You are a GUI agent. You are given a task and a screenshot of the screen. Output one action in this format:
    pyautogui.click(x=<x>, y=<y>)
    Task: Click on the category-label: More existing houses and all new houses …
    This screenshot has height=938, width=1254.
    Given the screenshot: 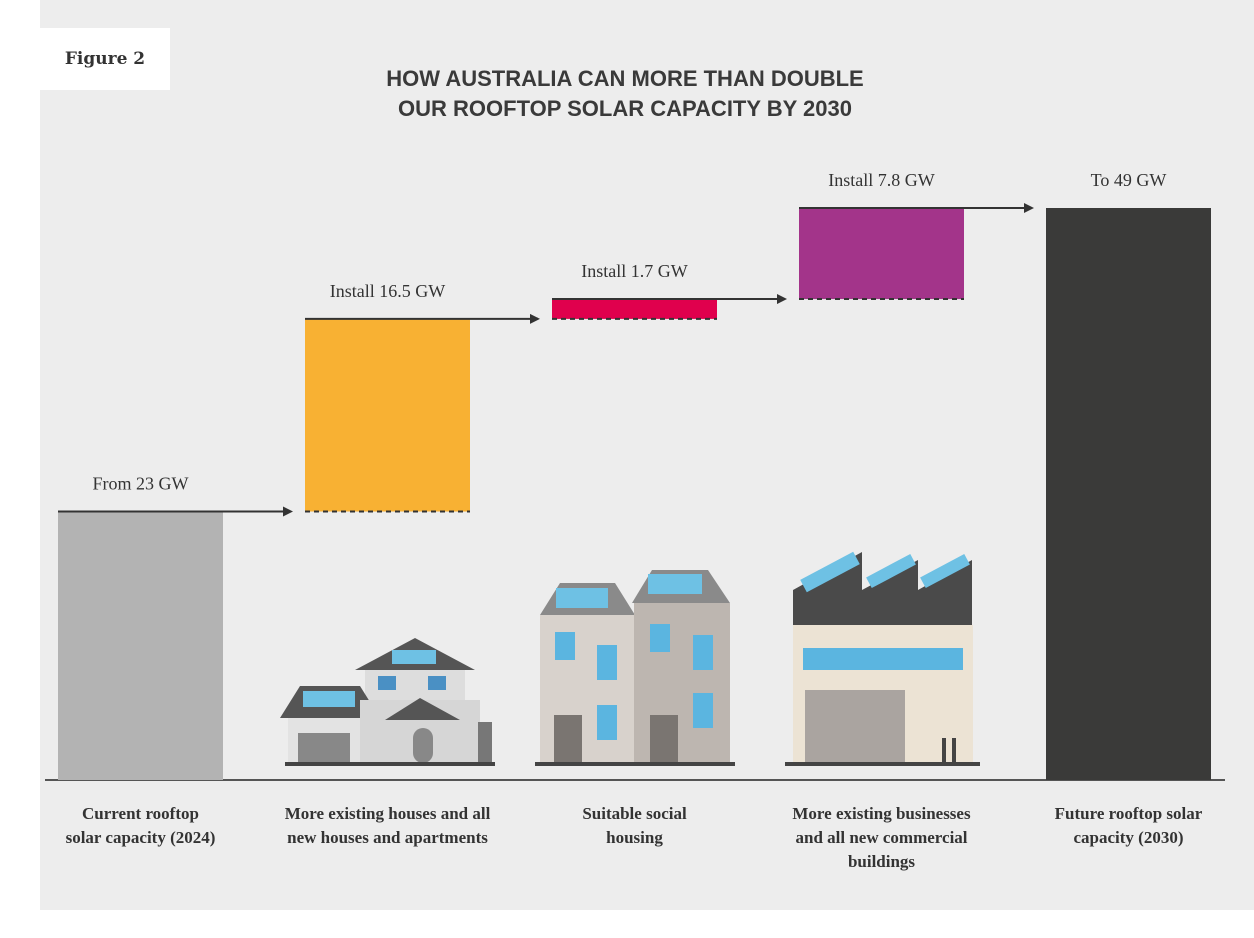 What is the action you would take?
    pyautogui.click(x=387, y=825)
    